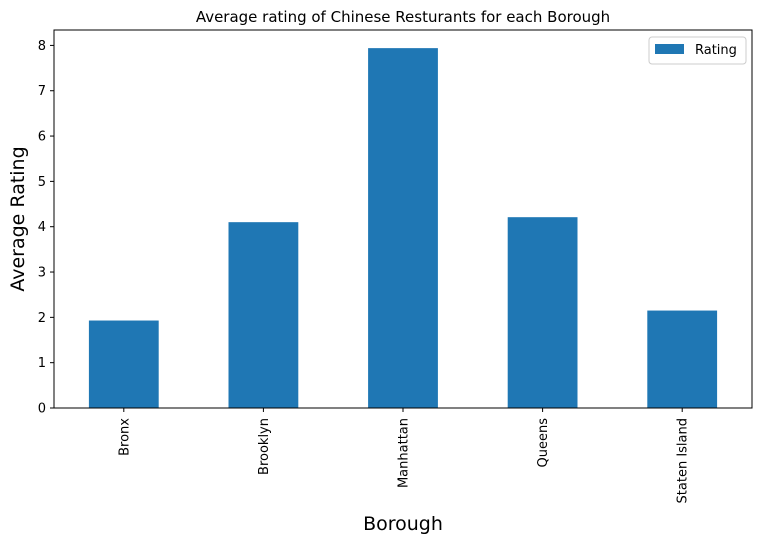 Image resolution: width=765 pixels, height=544 pixels. I want to click on legend-frame, so click(697, 50).